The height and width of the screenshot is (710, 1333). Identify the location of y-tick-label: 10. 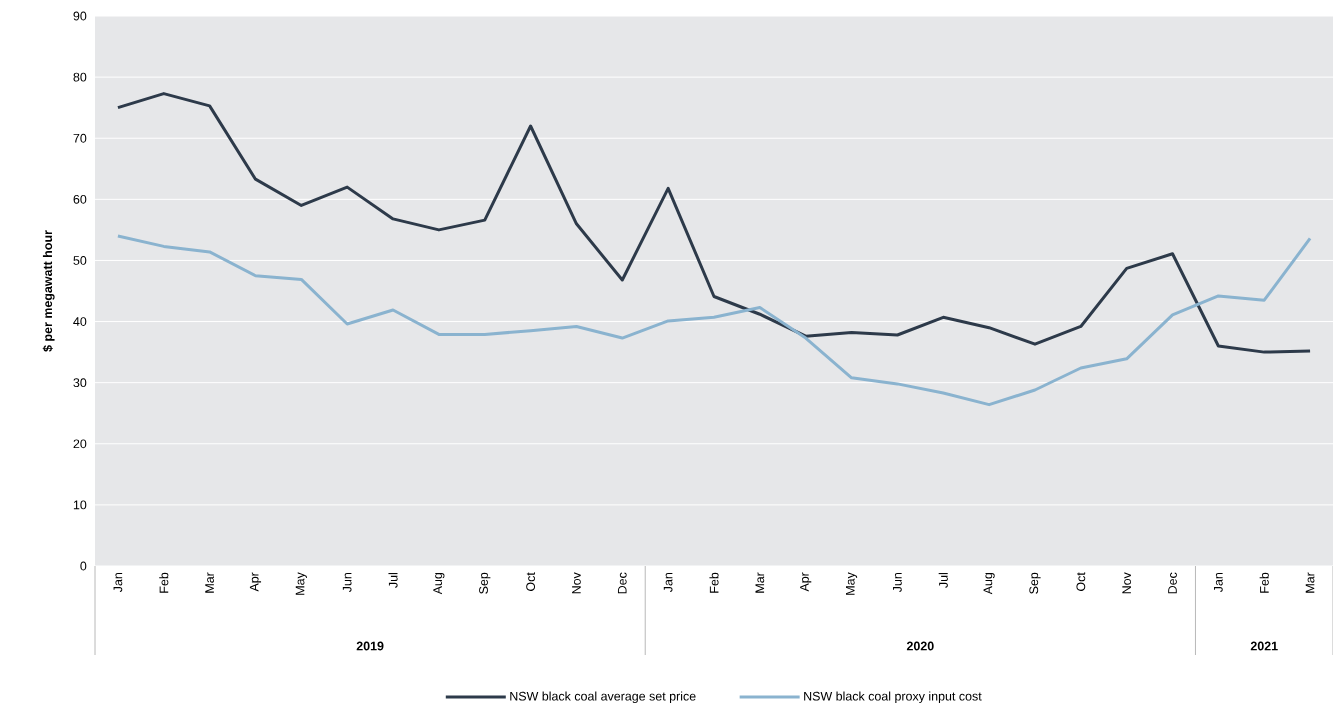
(80, 505).